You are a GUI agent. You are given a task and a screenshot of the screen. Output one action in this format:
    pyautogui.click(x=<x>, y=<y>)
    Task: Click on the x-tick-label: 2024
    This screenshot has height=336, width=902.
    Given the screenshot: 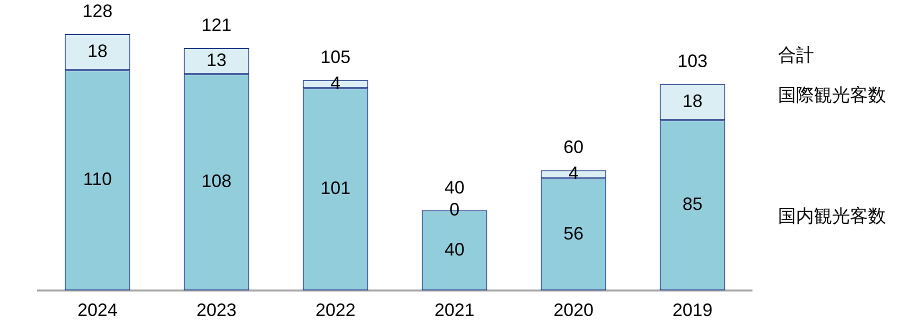 What is the action you would take?
    pyautogui.click(x=97, y=310)
    